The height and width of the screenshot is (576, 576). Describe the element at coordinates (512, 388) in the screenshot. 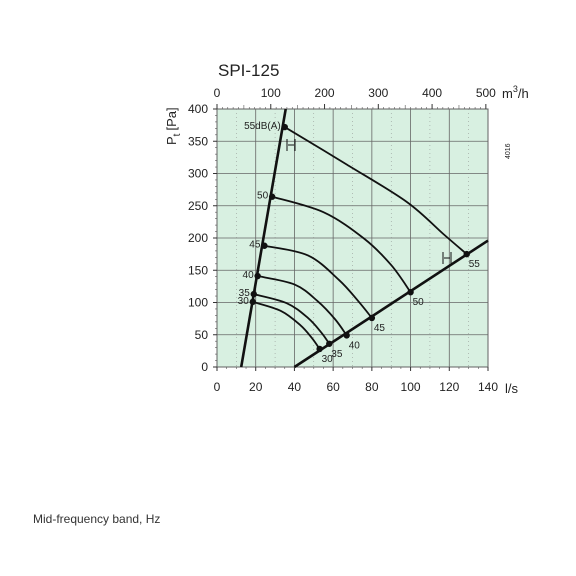

I see `x-axis-label-bottom: l/s` at that location.